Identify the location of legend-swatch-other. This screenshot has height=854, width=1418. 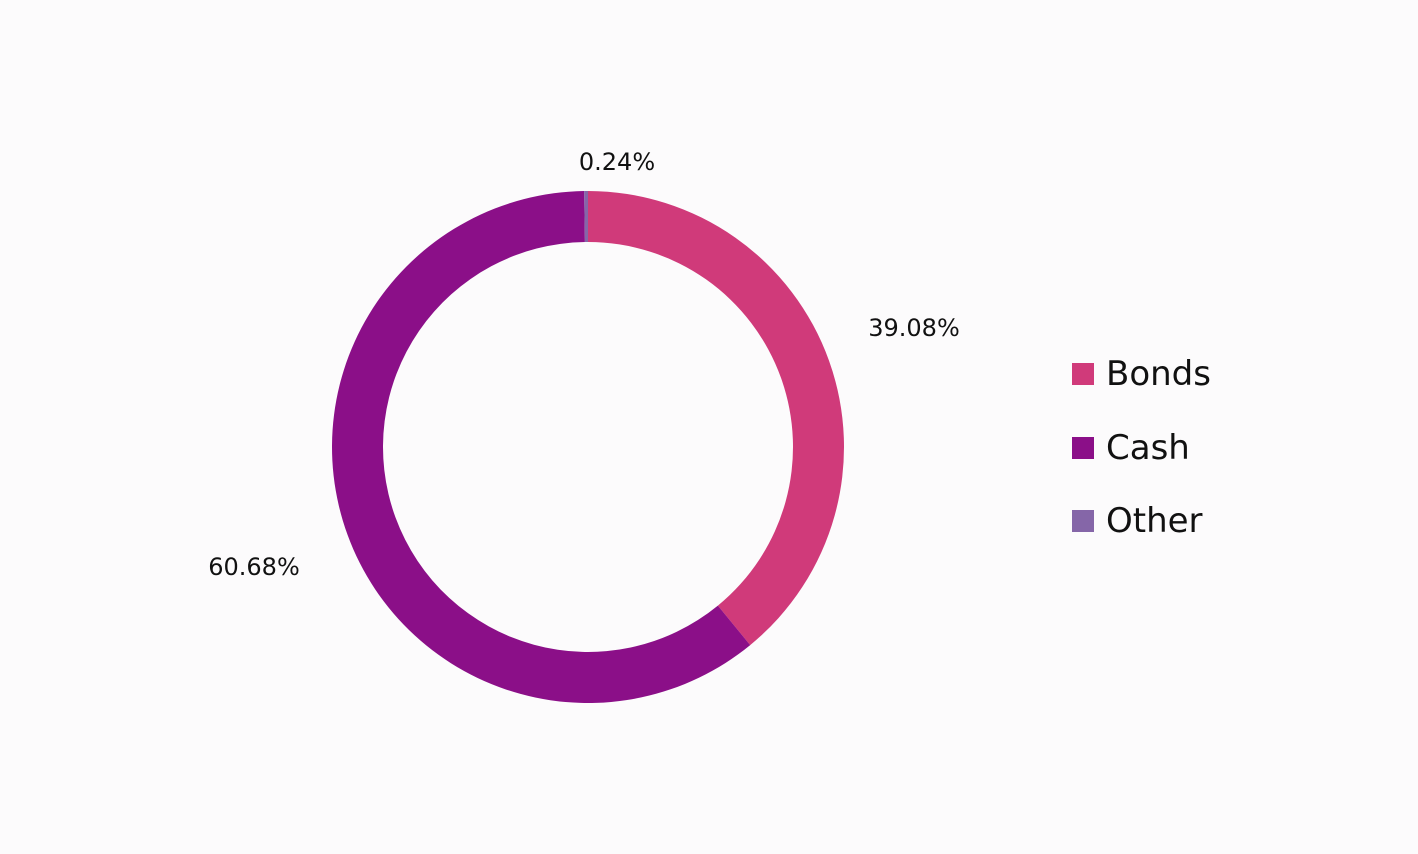
(1083, 521).